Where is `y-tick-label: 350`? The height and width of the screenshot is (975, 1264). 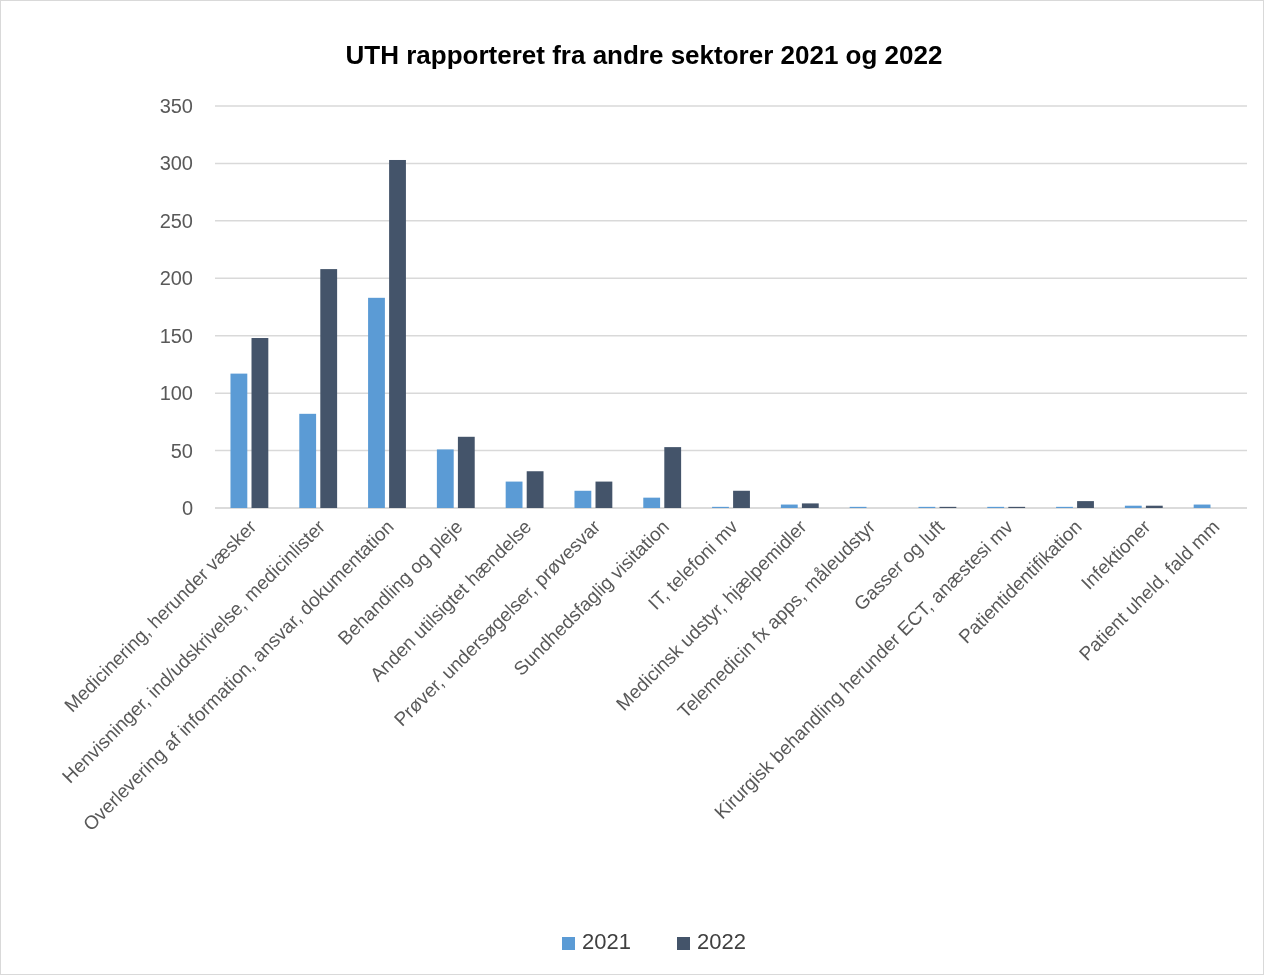
y-tick-label: 350 is located at coordinates (176, 106).